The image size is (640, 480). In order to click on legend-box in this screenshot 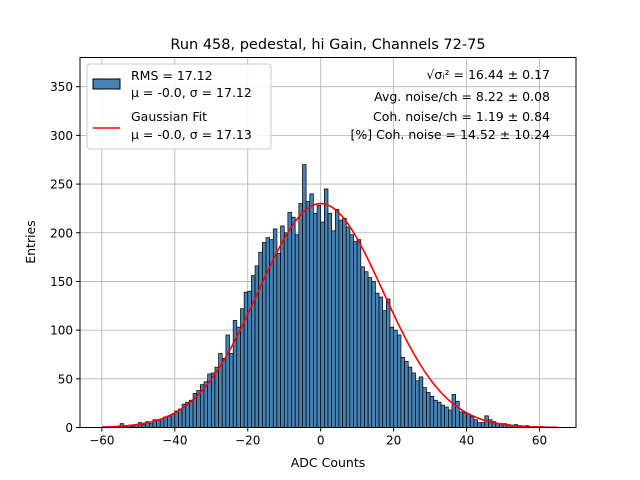, I will do `click(179, 106)`.